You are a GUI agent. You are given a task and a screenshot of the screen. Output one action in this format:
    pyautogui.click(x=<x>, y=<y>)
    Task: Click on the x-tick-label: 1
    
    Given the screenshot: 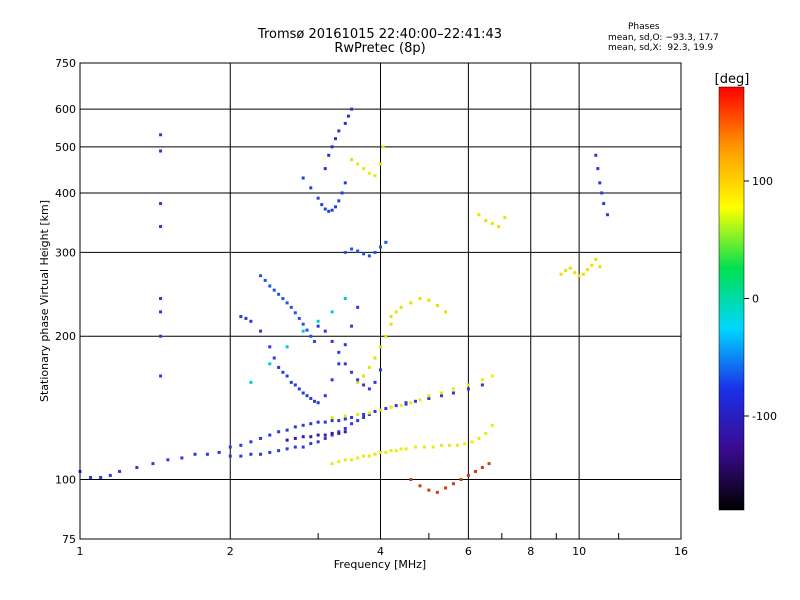 What is the action you would take?
    pyautogui.click(x=80, y=551)
    